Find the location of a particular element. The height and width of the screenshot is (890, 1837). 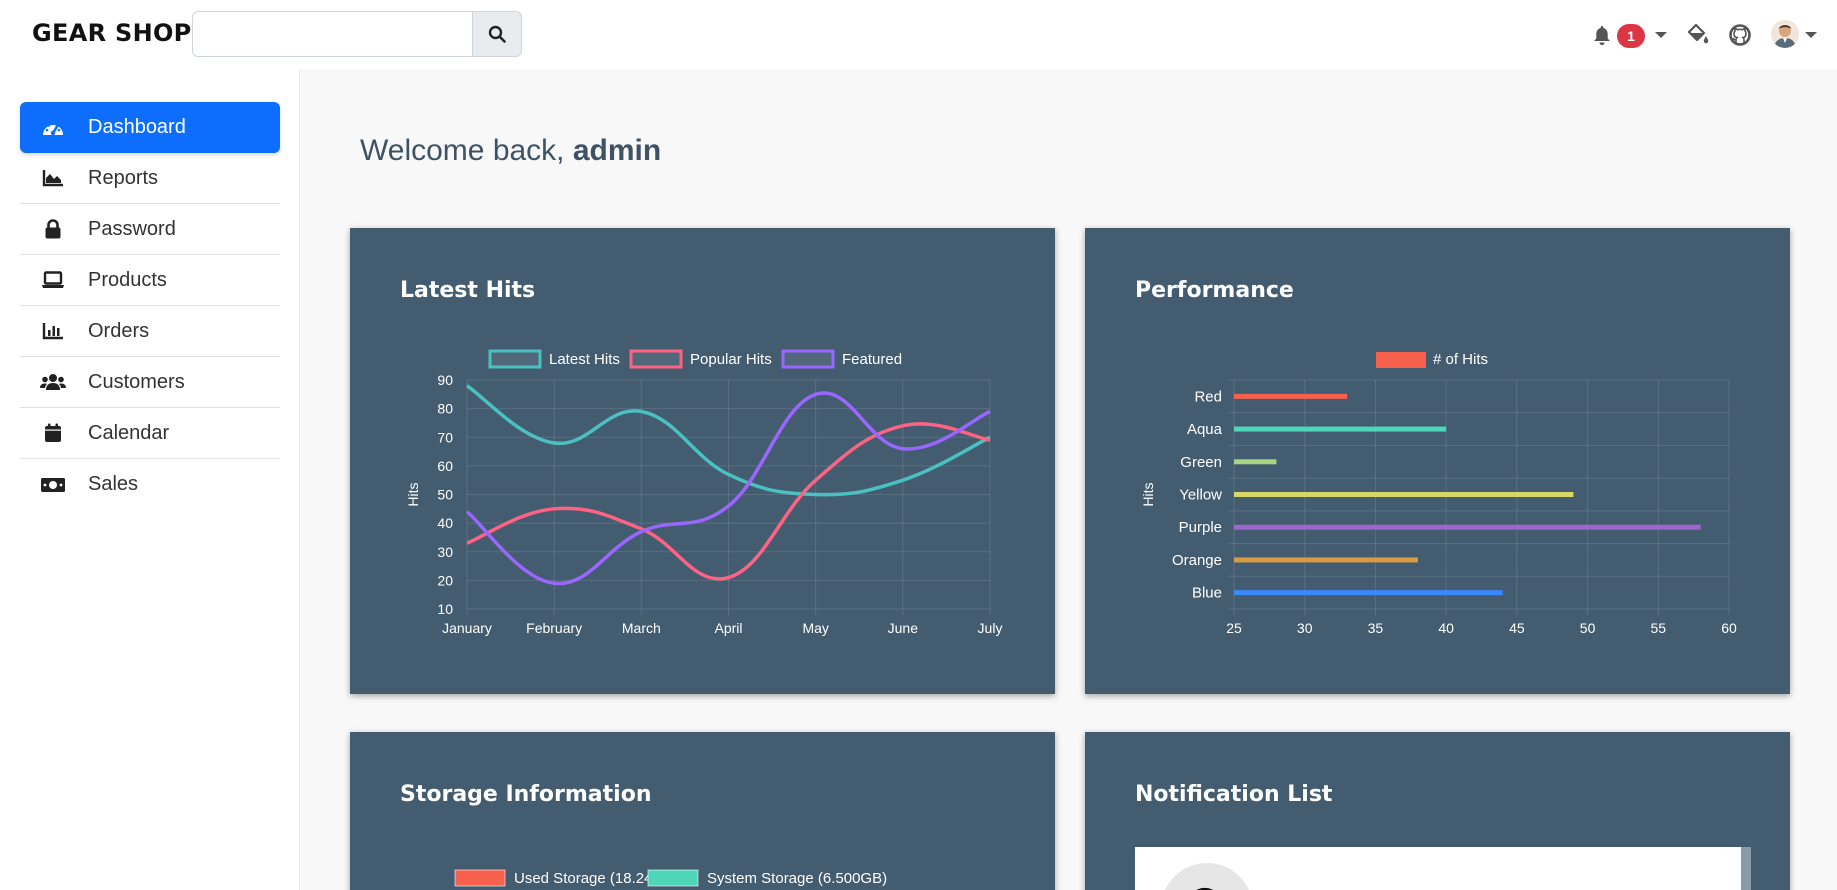

y-tick-label: Yellow is located at coordinates (1200, 495).